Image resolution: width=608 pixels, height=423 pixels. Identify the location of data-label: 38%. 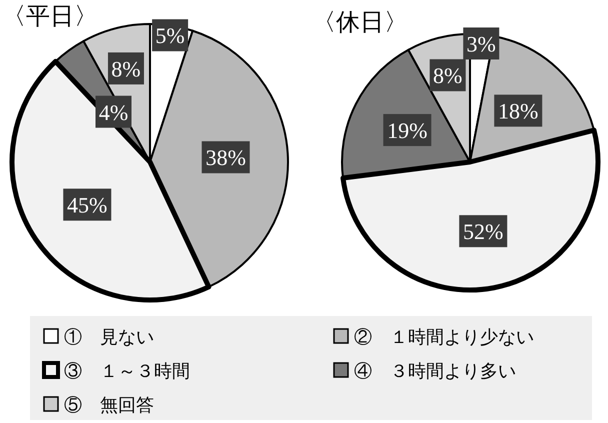
(226, 157).